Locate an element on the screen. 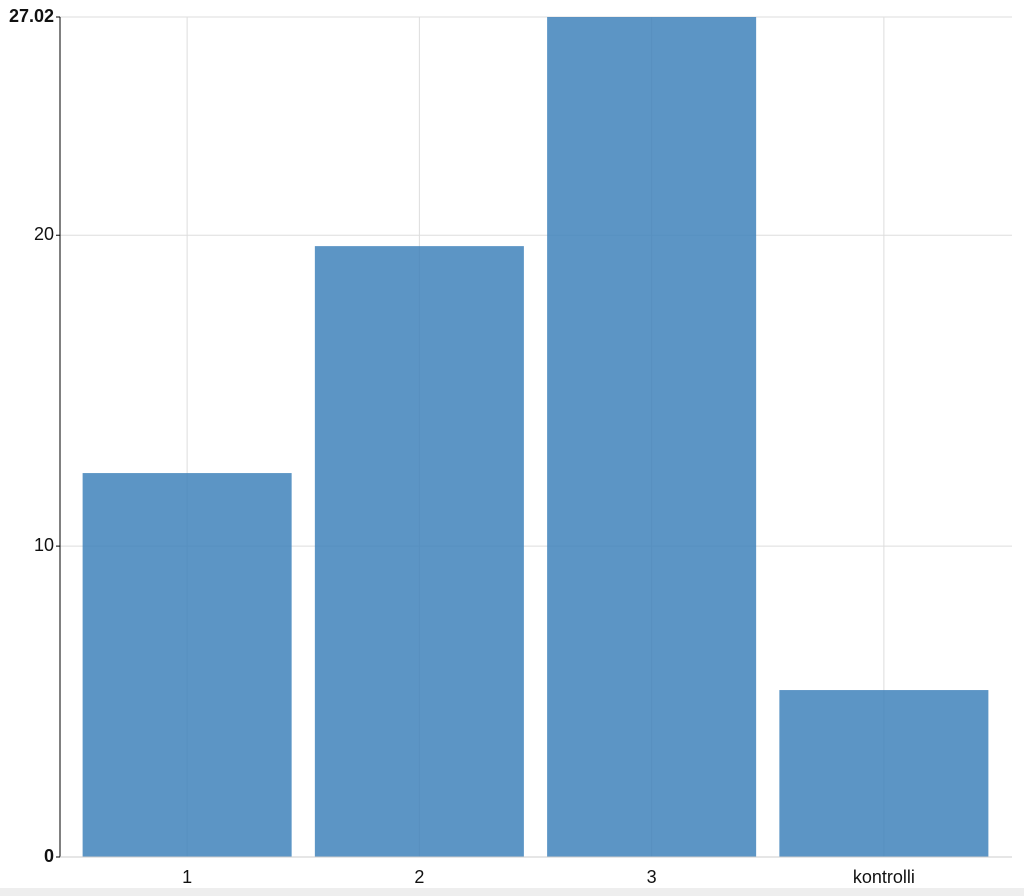  x-tick-label: kontrolli is located at coordinates (884, 877).